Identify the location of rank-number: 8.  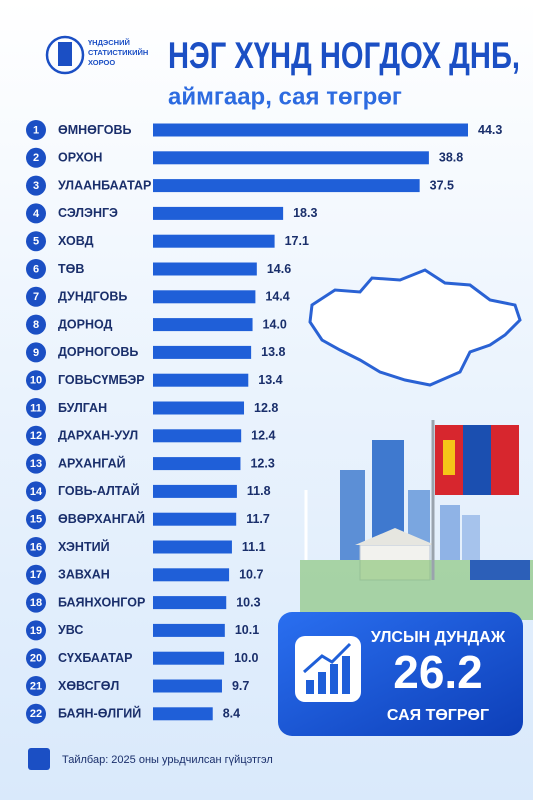
(36, 325).